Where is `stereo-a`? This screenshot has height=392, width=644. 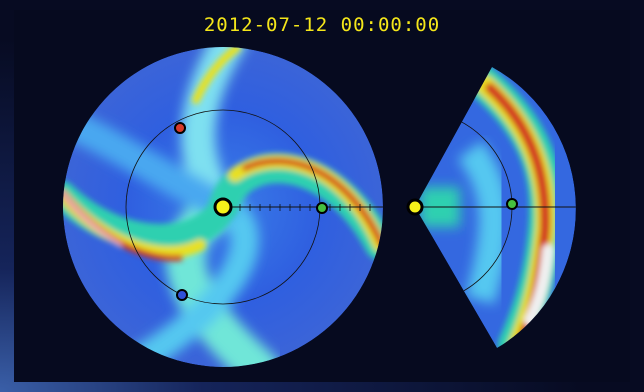
stereo-a is located at coordinates (180, 128).